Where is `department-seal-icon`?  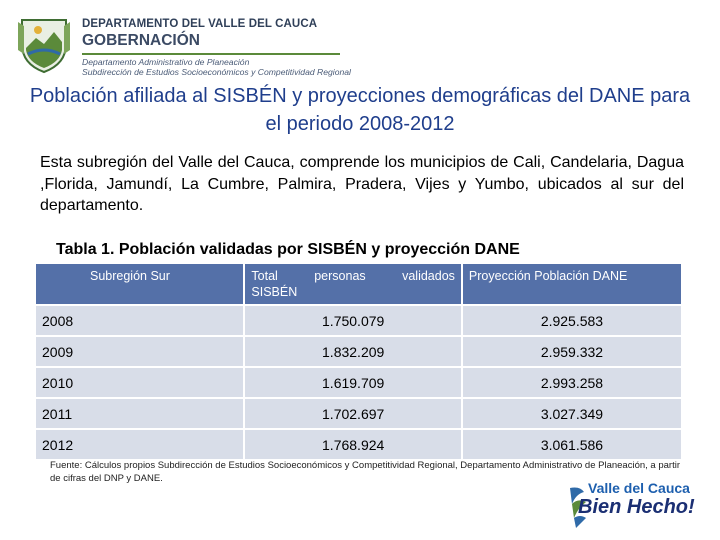 department-seal-icon is located at coordinates (44, 46).